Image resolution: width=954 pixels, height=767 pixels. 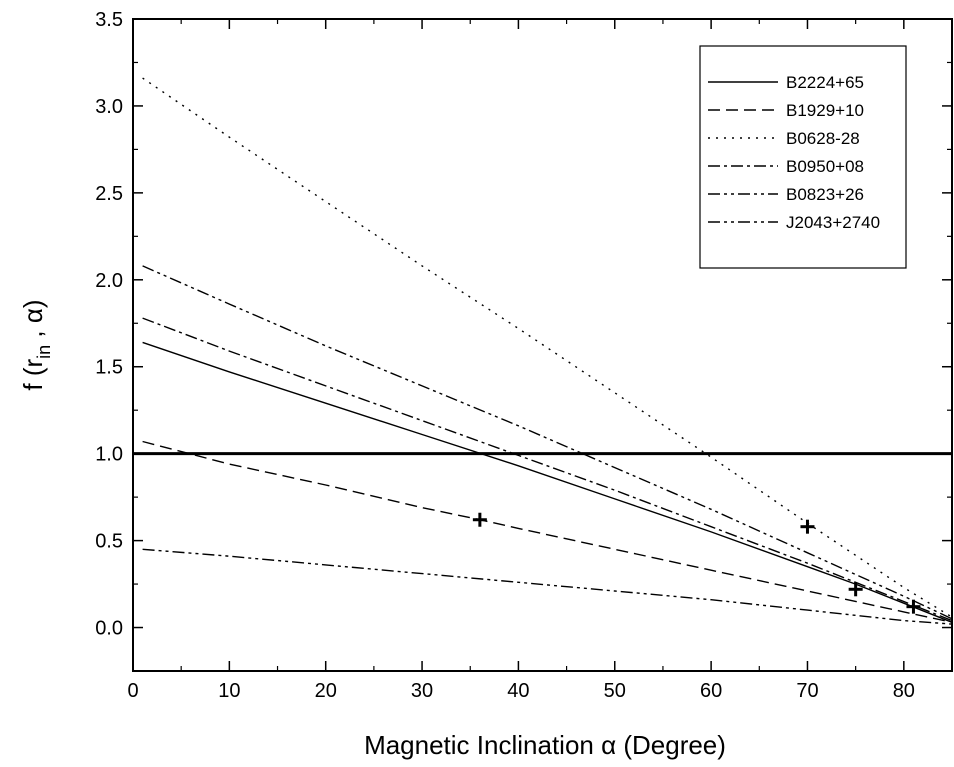 What do you see at coordinates (109, 324) in the screenshot?
I see `y-tick-labels: 0.0 0.5 1.0 1.5 2.0 2.5 3.0 3.5` at bounding box center [109, 324].